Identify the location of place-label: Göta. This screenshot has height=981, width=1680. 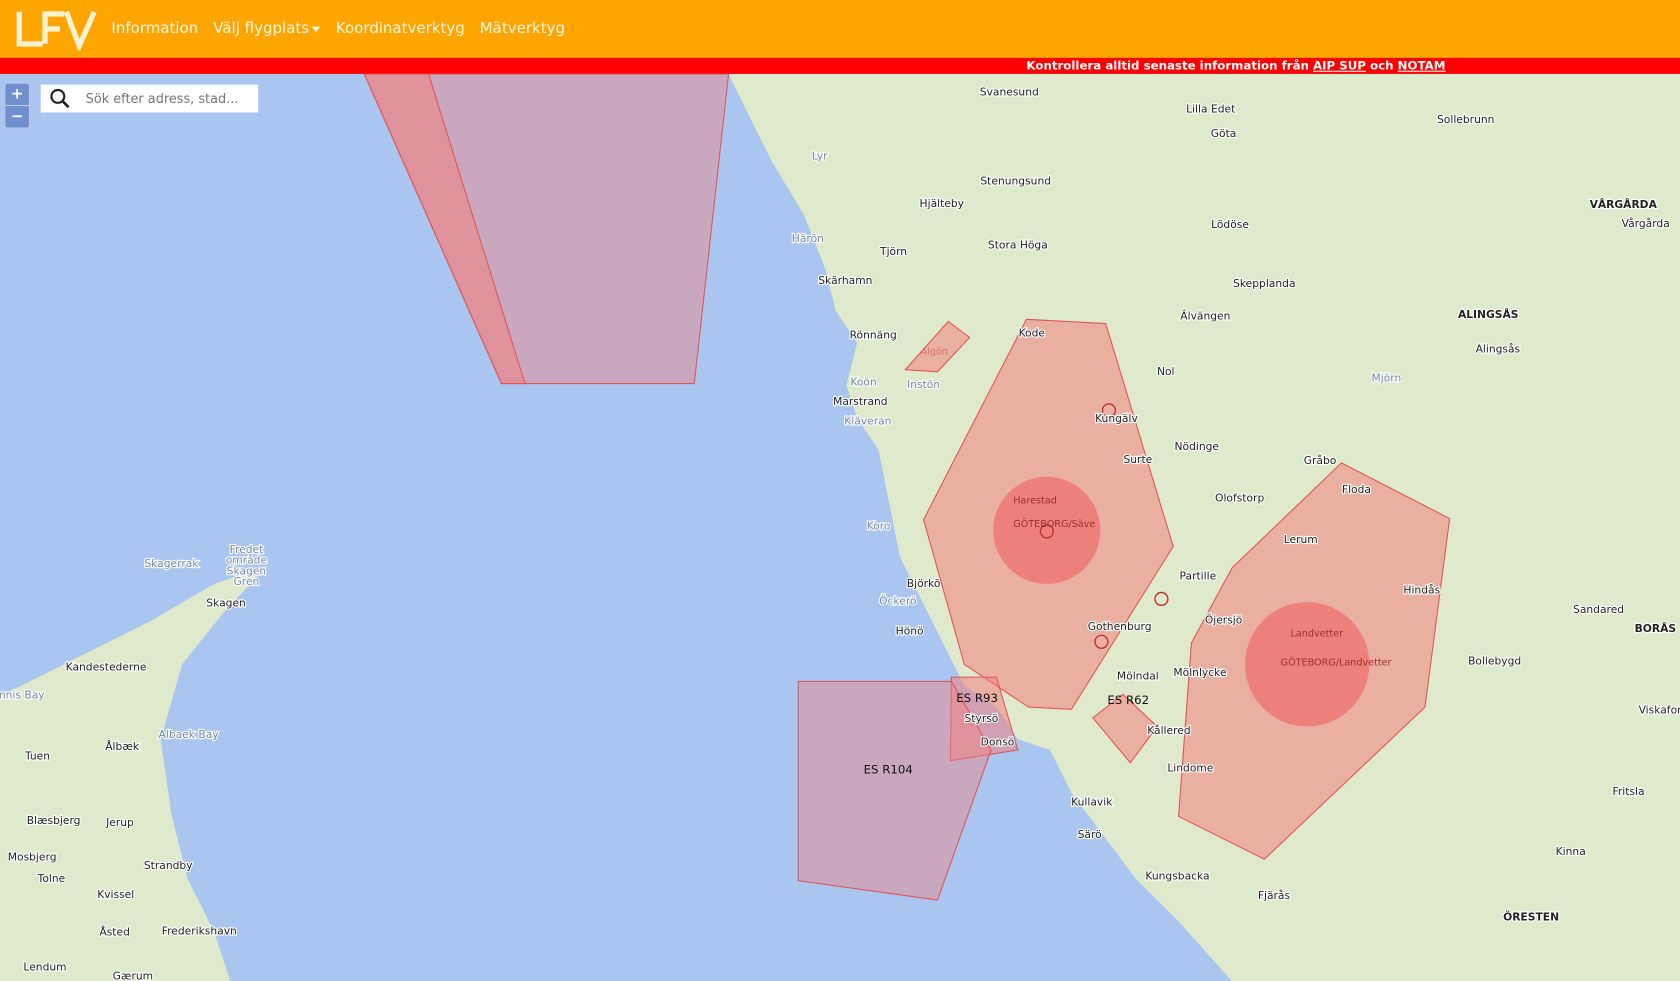
(1224, 133).